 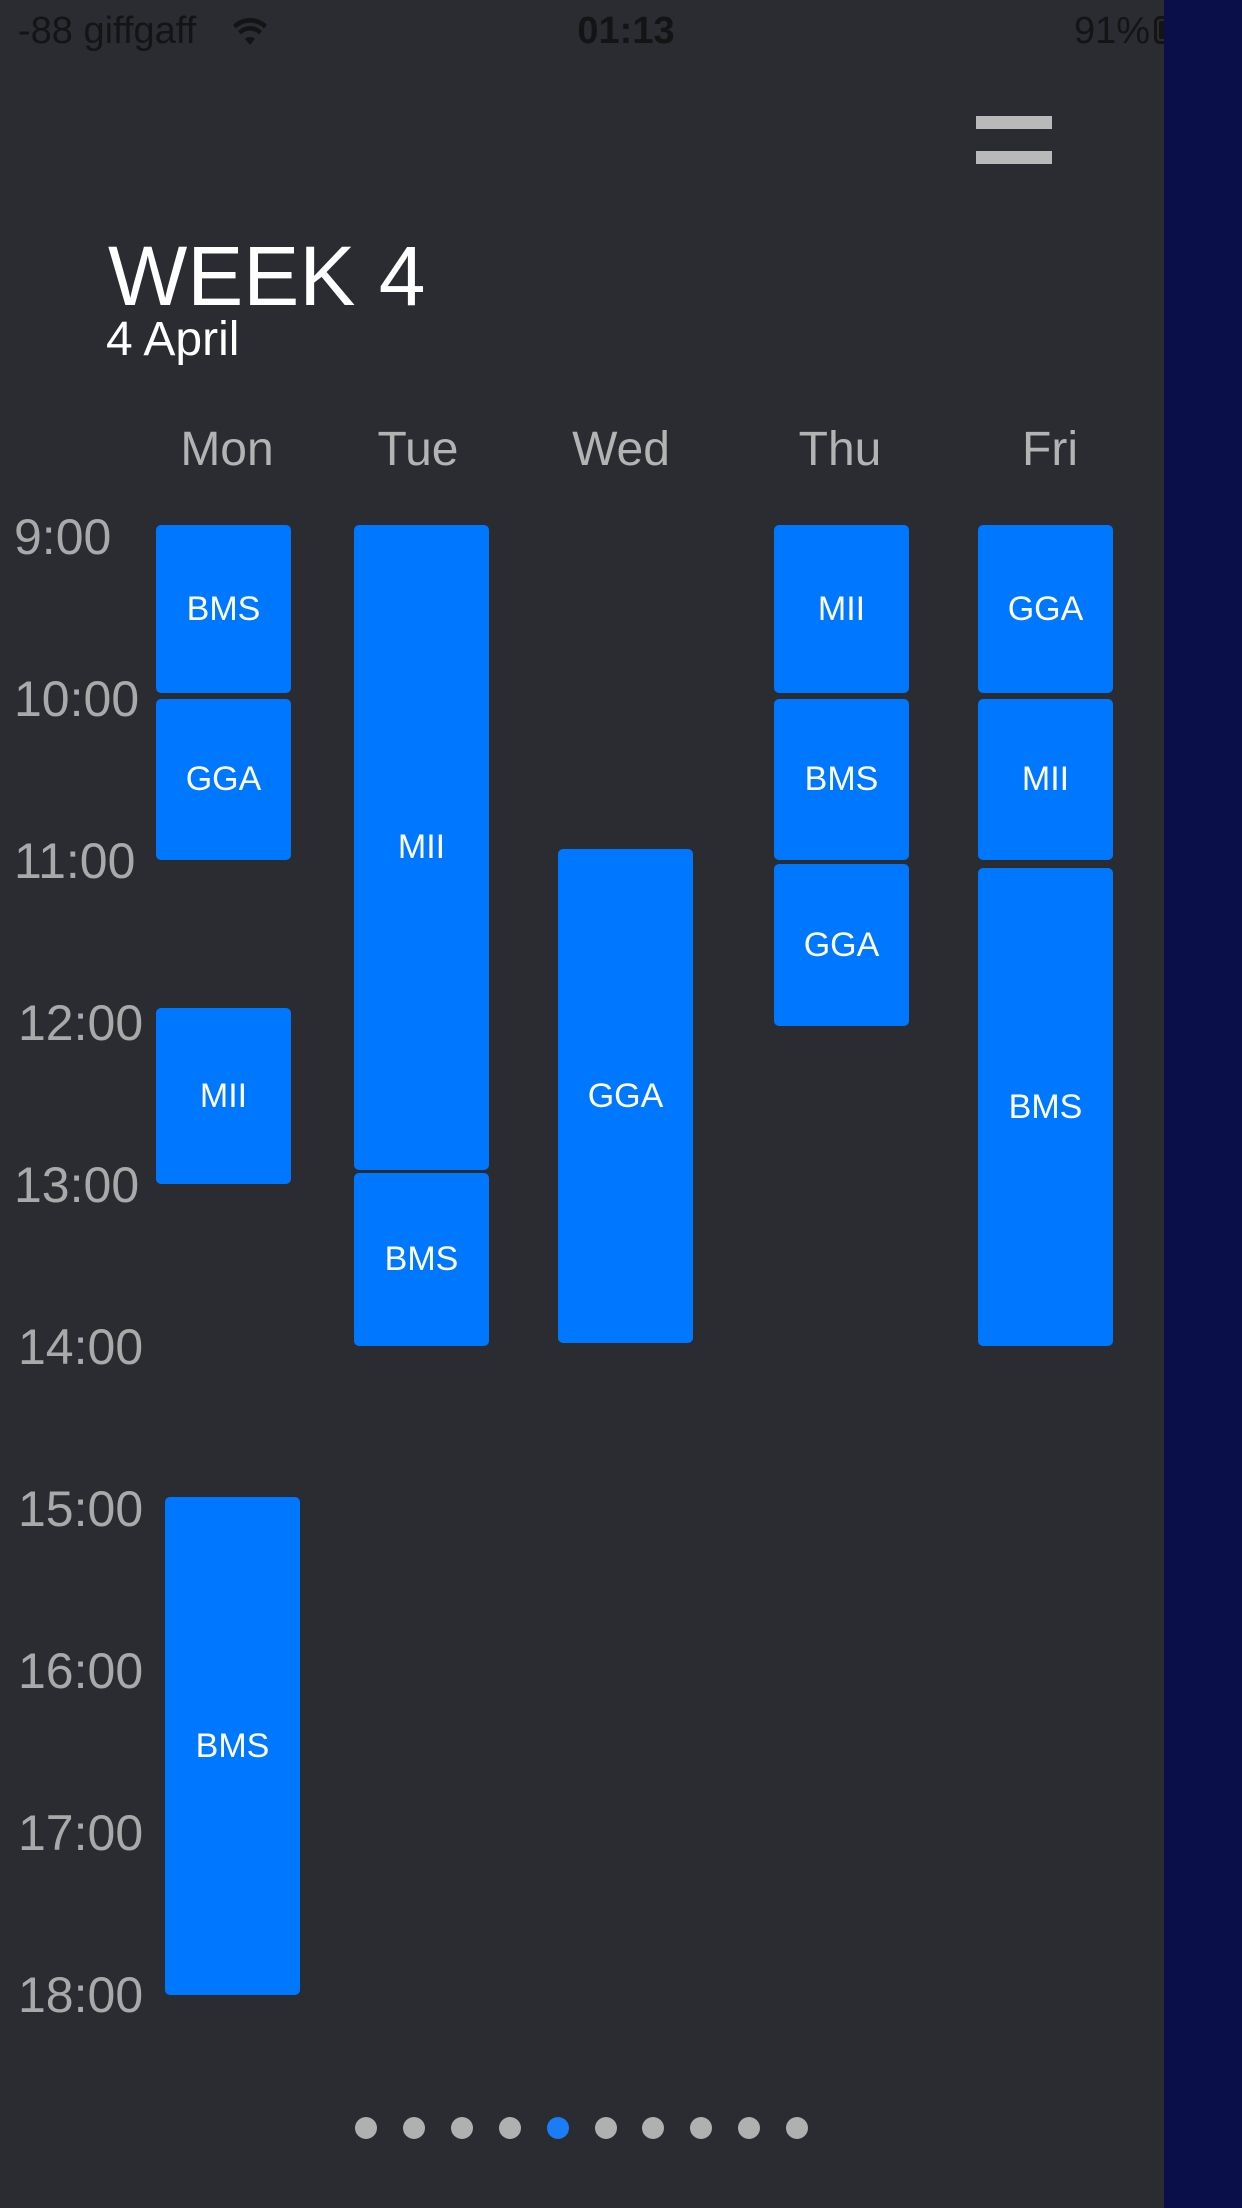 What do you see at coordinates (63, 537) in the screenshot?
I see `time-label: 9:00` at bounding box center [63, 537].